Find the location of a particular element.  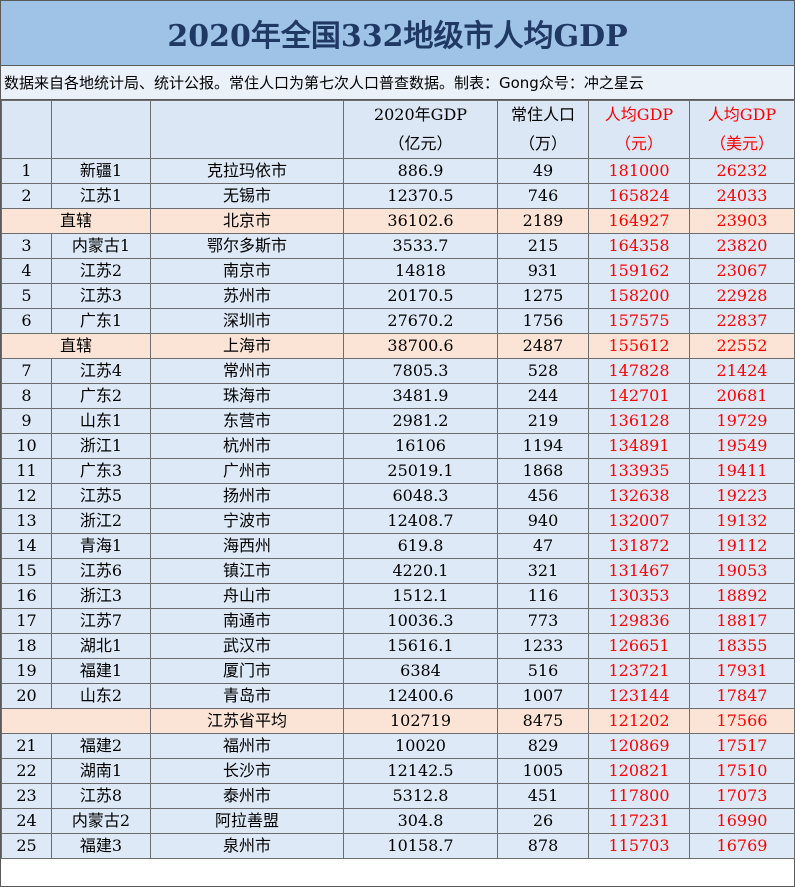

city-cell: 无锡市 is located at coordinates (247, 196).